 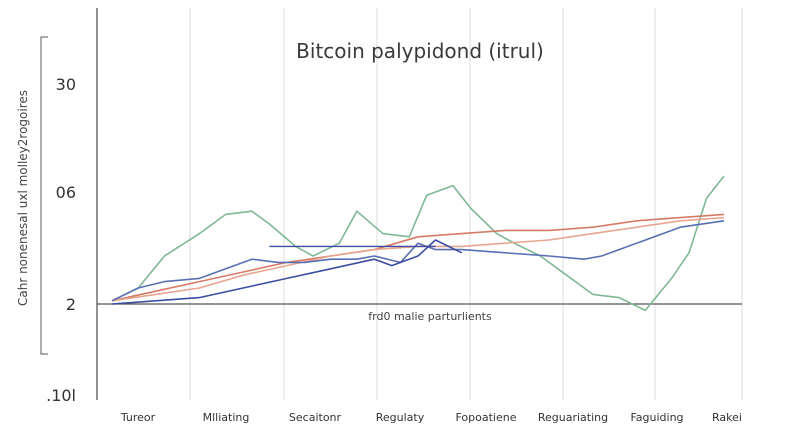 What do you see at coordinates (420, 51) in the screenshot?
I see `chart-title: Bitcoin palypidond (itrul)` at bounding box center [420, 51].